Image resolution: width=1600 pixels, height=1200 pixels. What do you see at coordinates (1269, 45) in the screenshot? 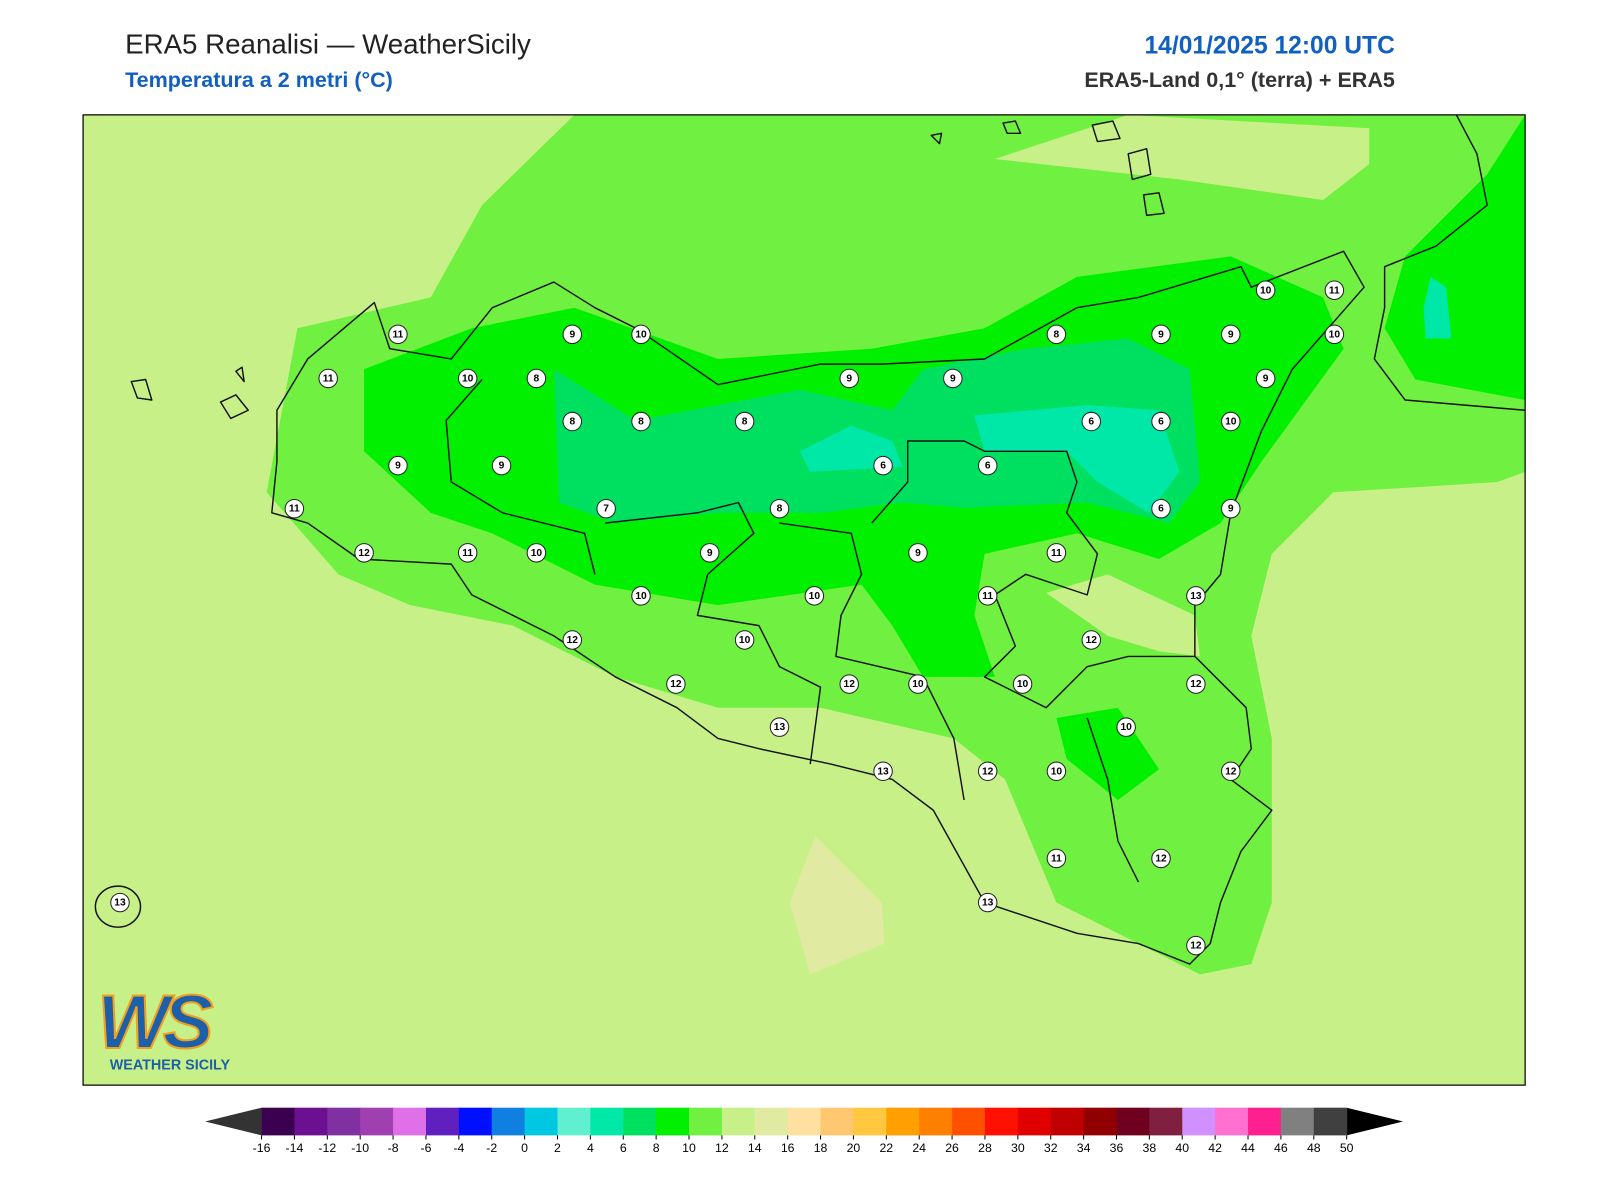
I see `datetime: 14/01/2025 12:00 UTC` at bounding box center [1269, 45].